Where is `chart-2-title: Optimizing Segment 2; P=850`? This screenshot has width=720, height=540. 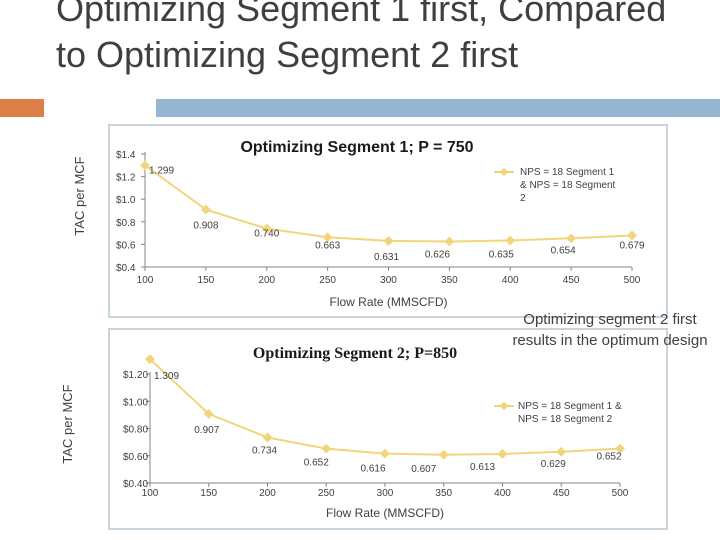 chart-2-title: Optimizing Segment 2; P=850 is located at coordinates (355, 353).